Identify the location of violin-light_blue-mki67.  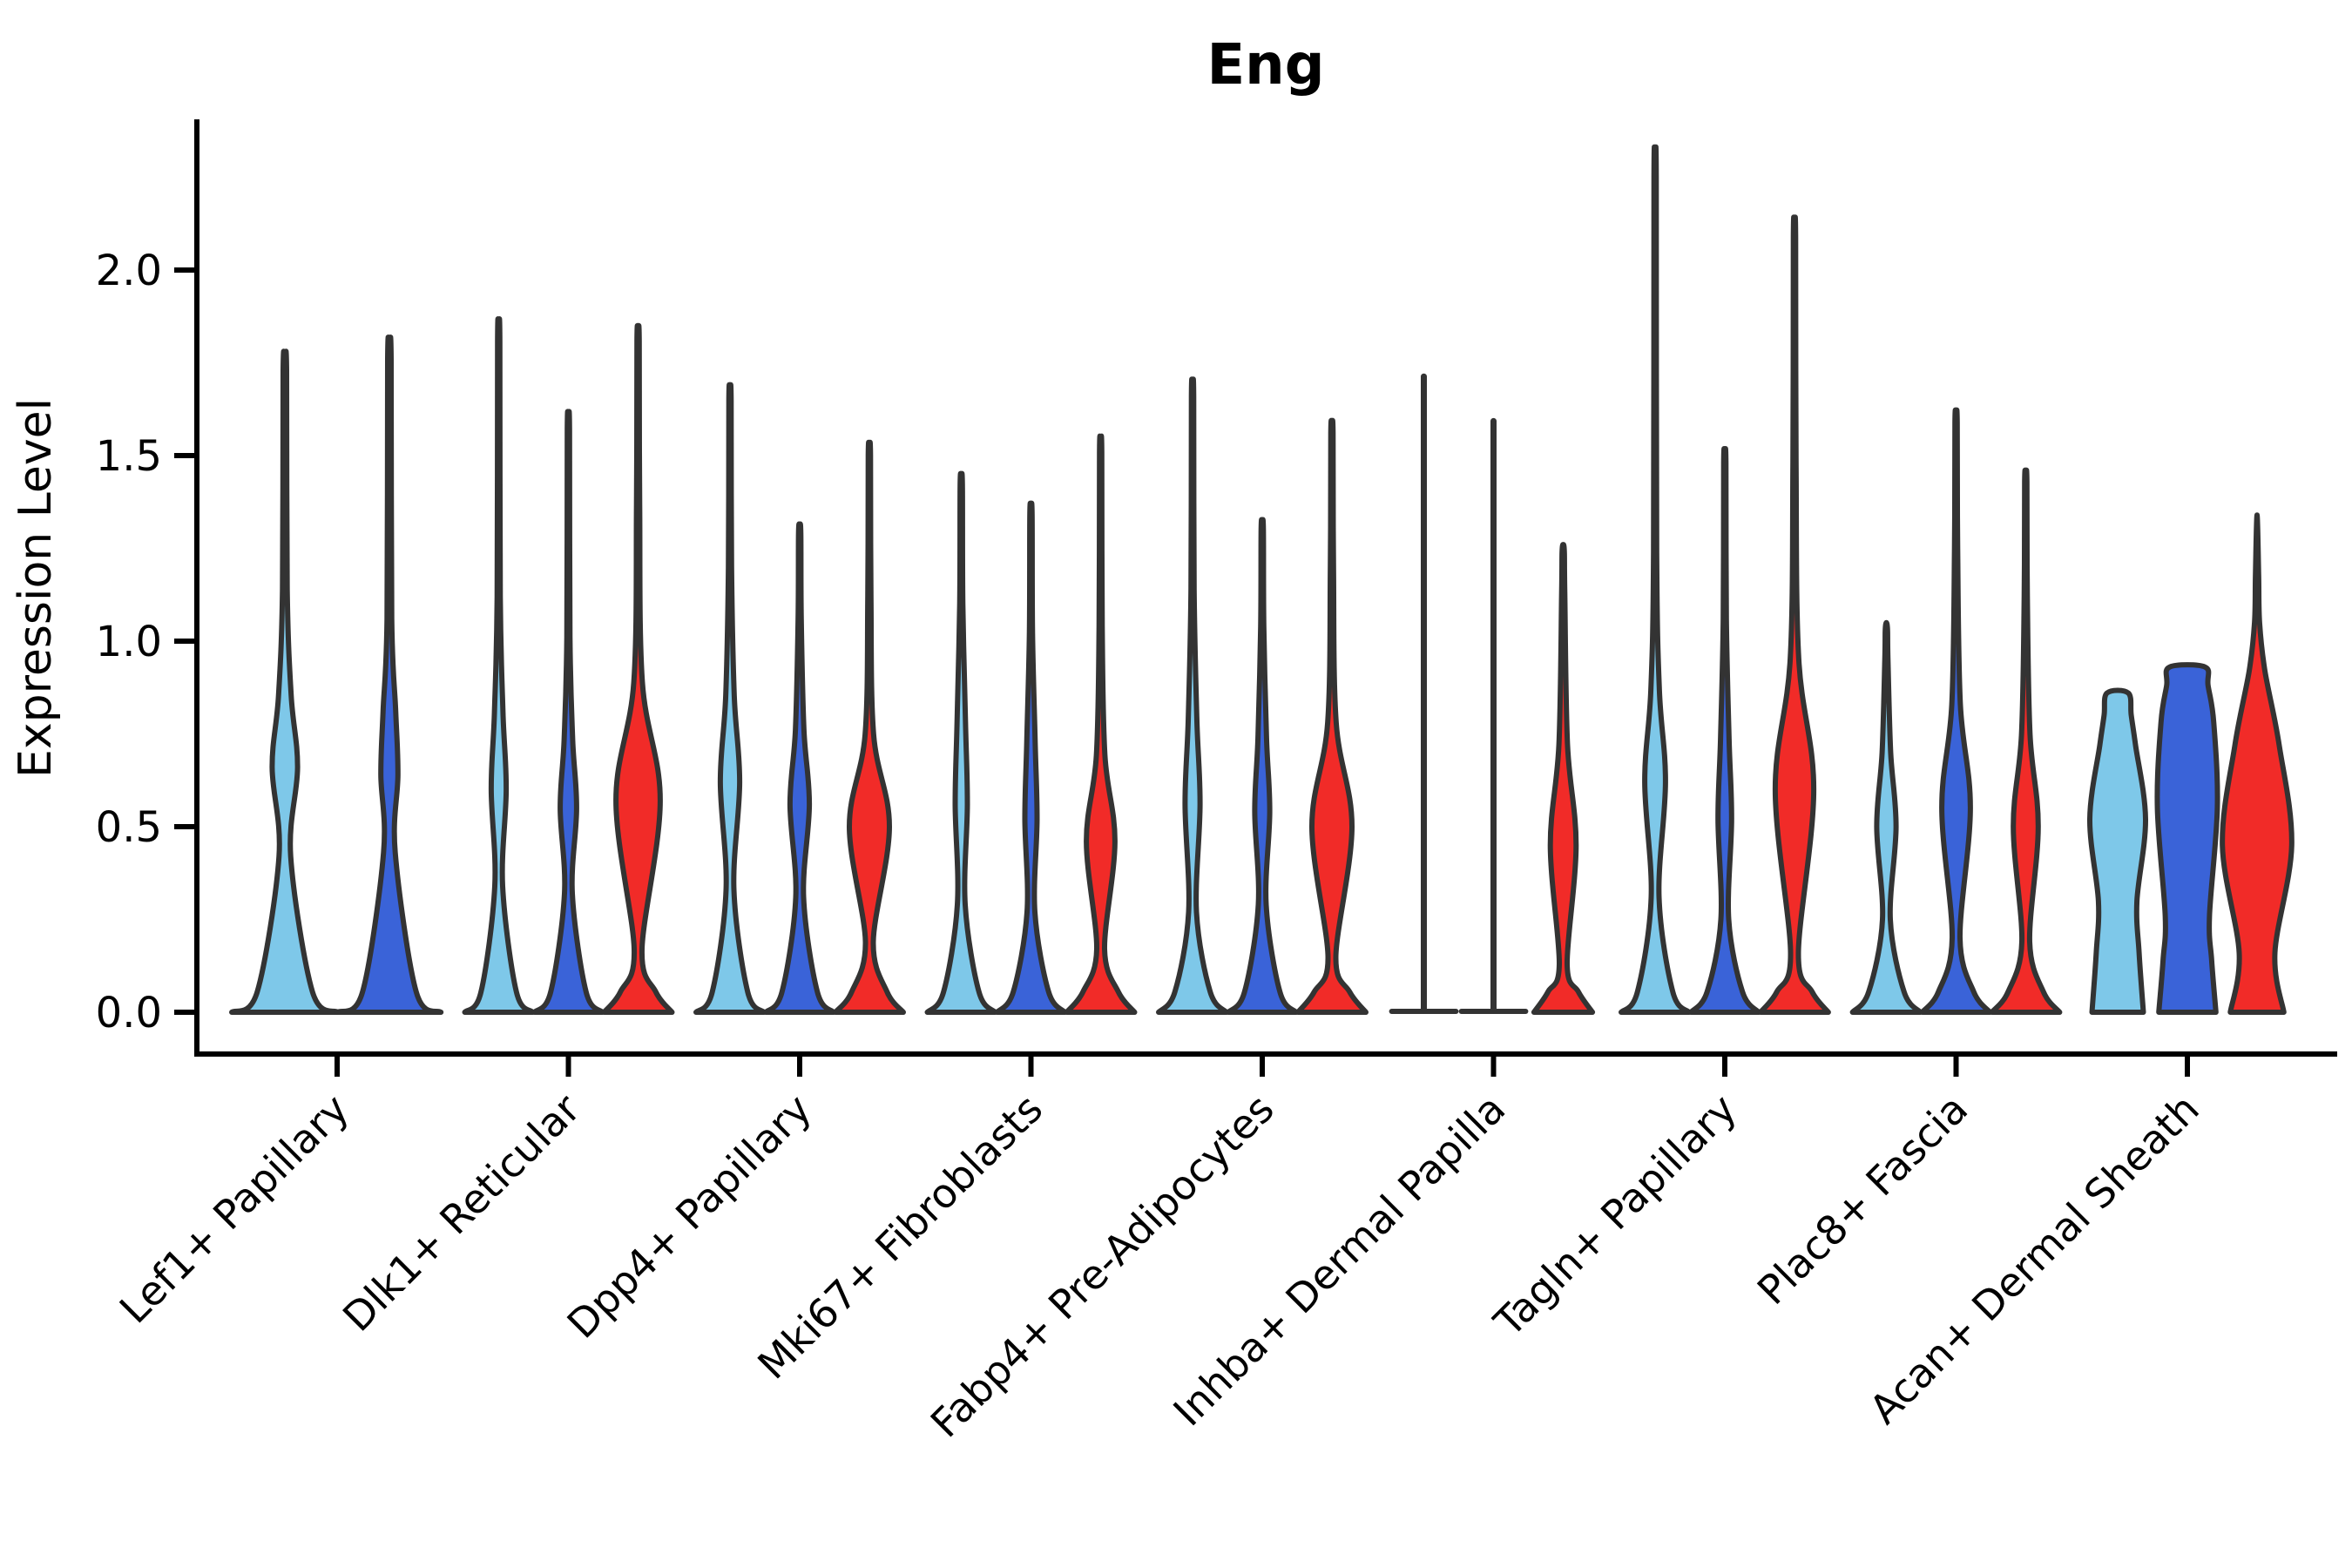
(961, 742).